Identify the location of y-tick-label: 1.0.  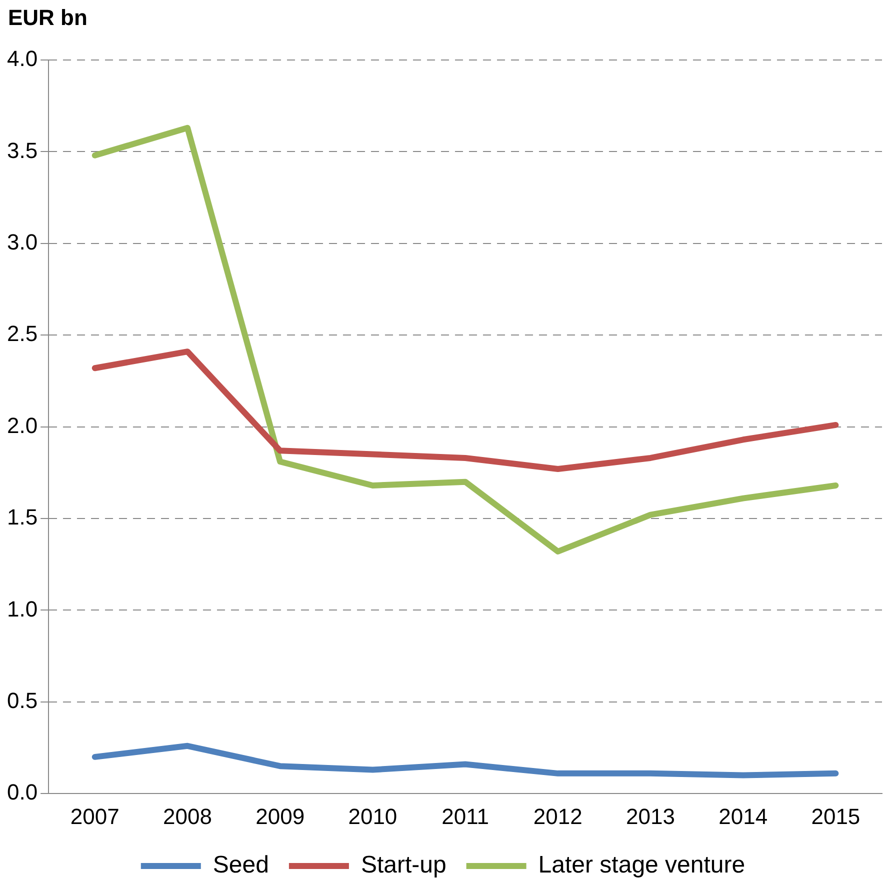
(22, 609).